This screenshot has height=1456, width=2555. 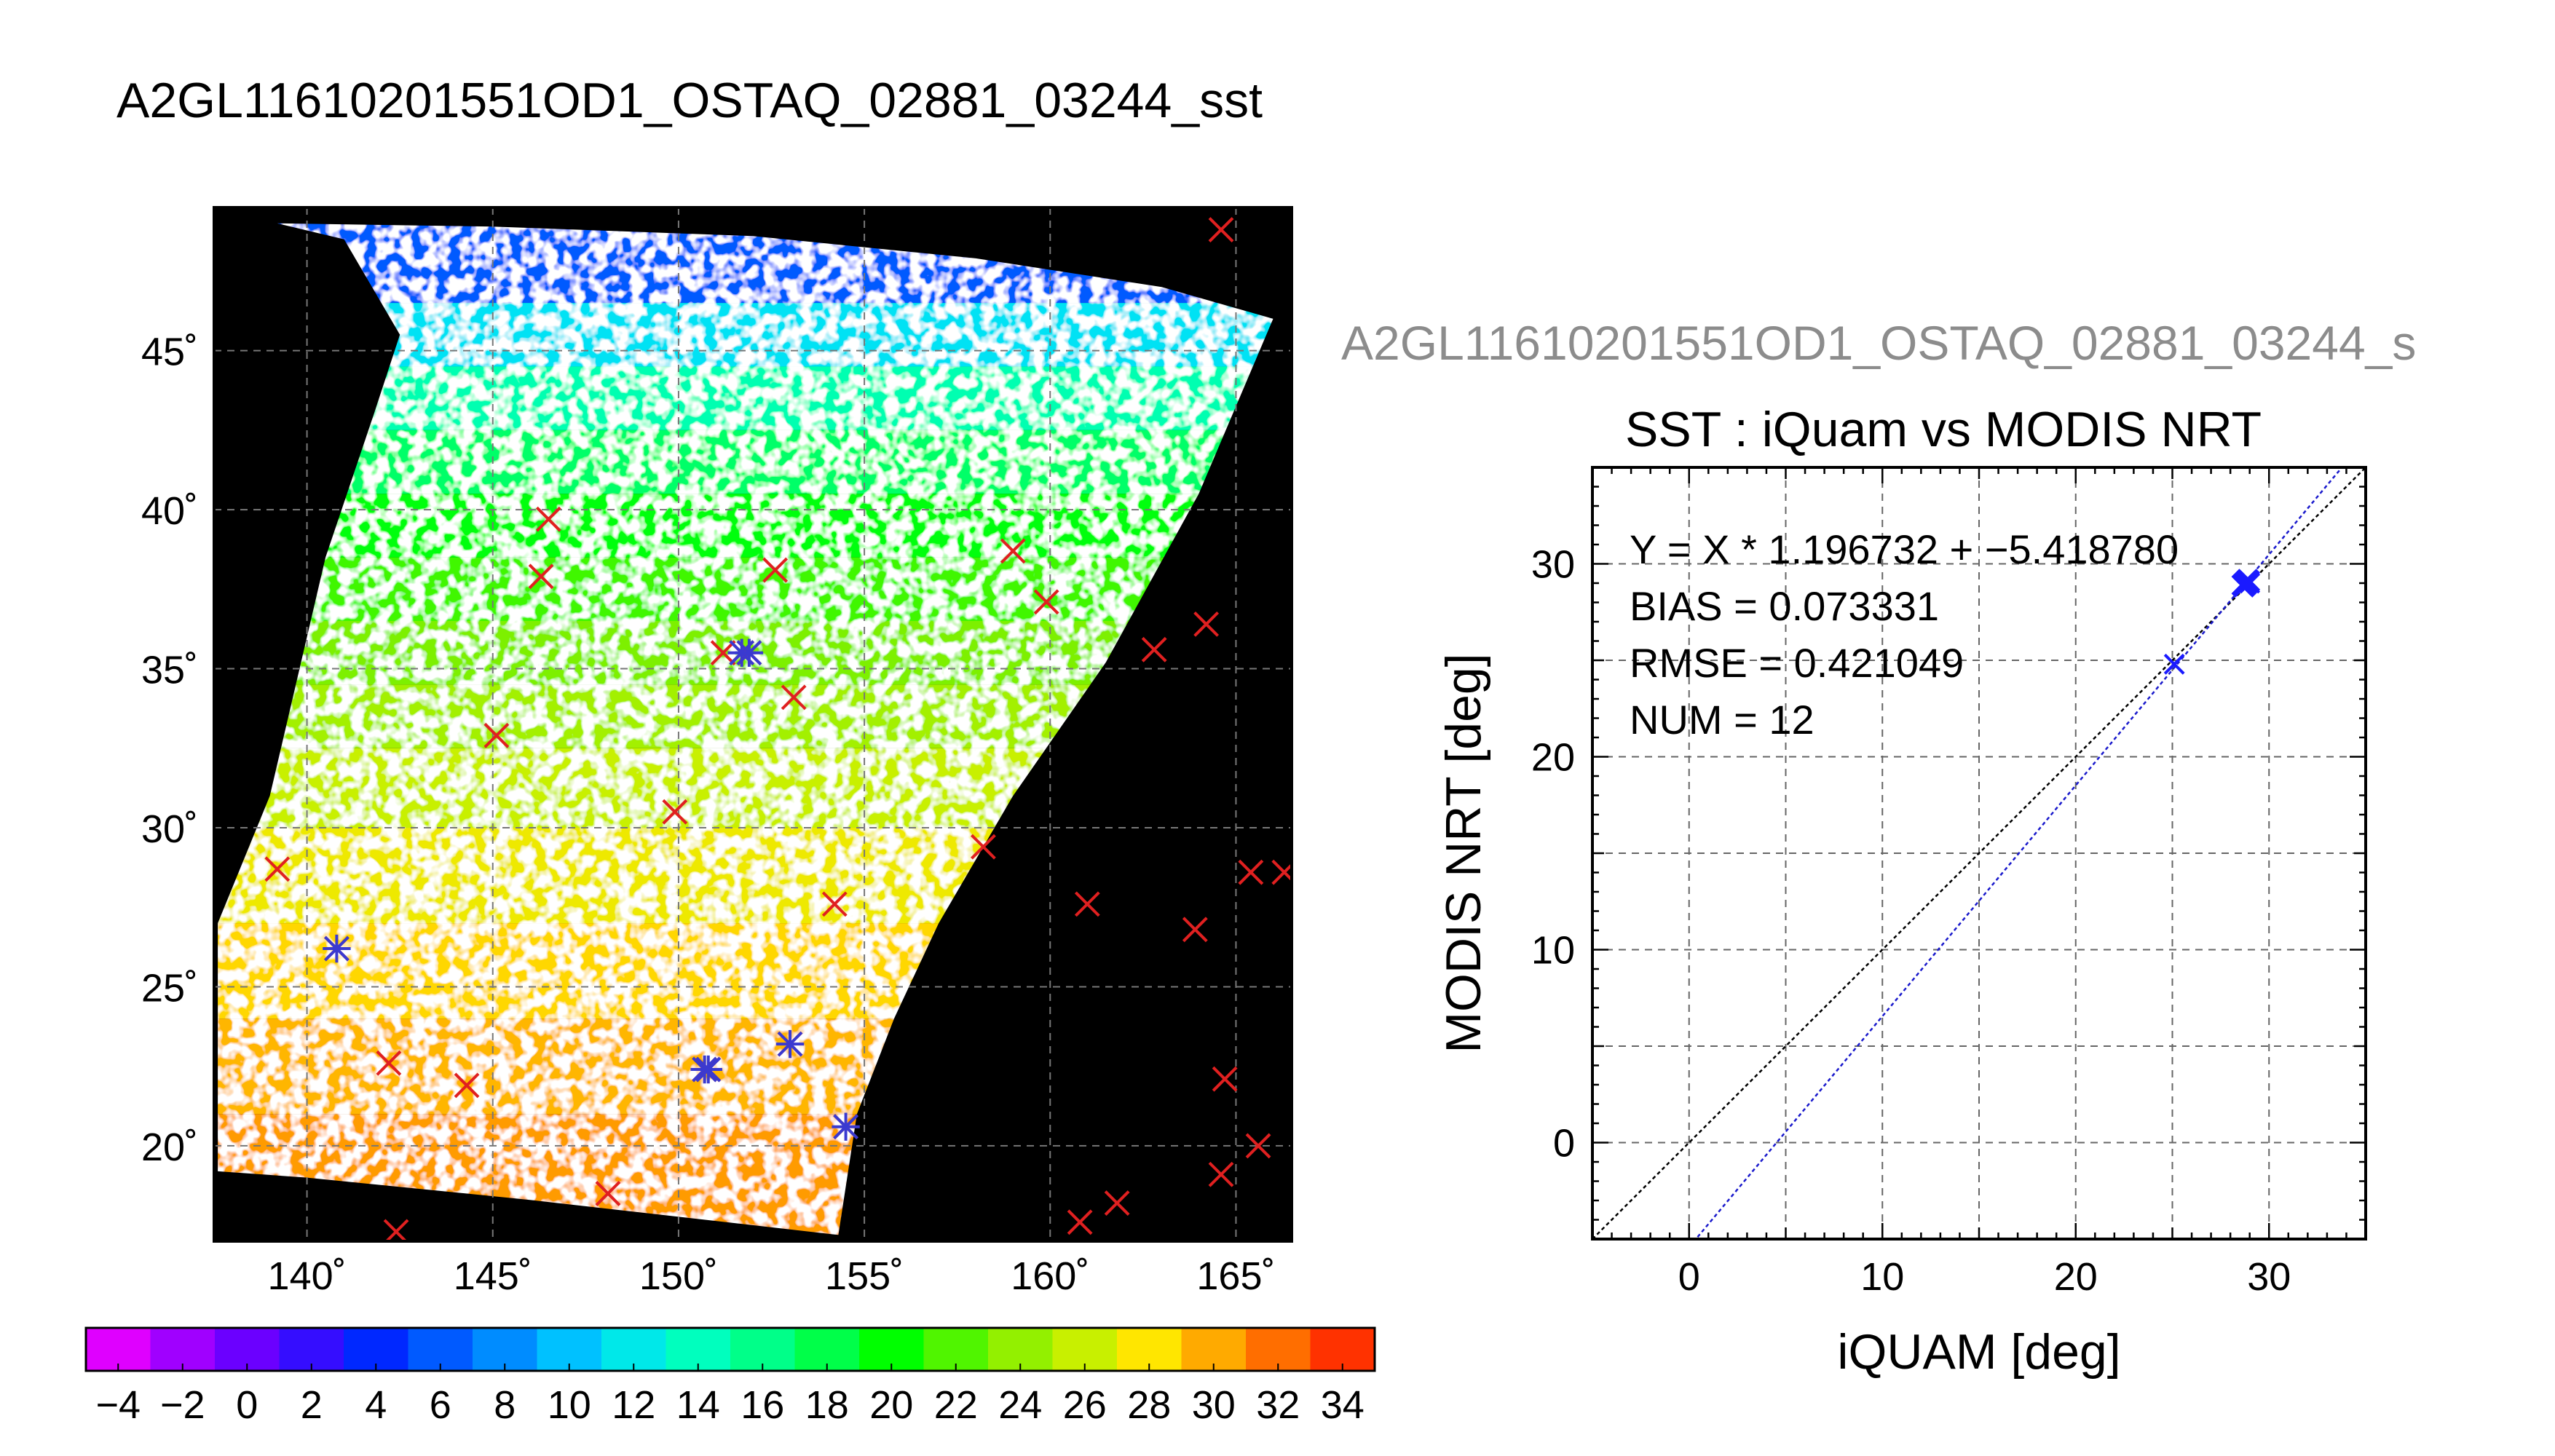 What do you see at coordinates (1214, 1405) in the screenshot?
I see `colorbar-tick-label: 30` at bounding box center [1214, 1405].